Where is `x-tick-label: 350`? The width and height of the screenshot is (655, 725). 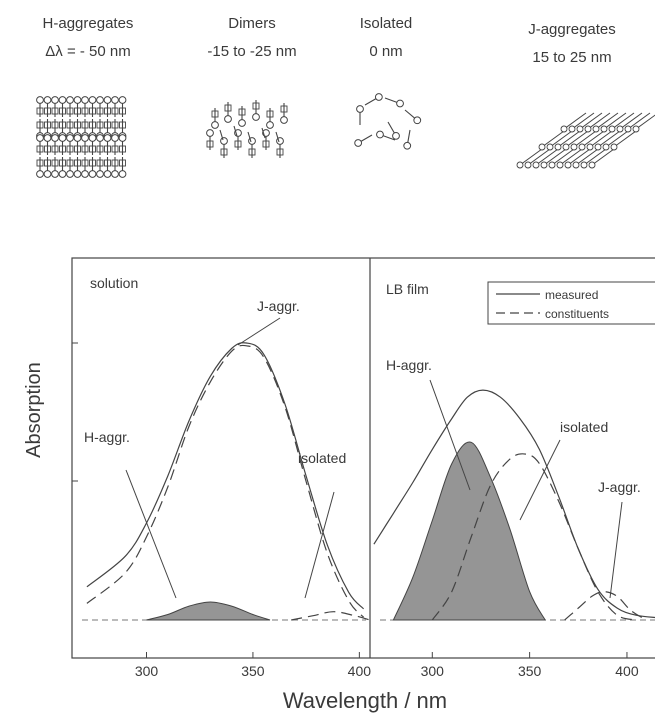 x-tick-label: 350 is located at coordinates (530, 671).